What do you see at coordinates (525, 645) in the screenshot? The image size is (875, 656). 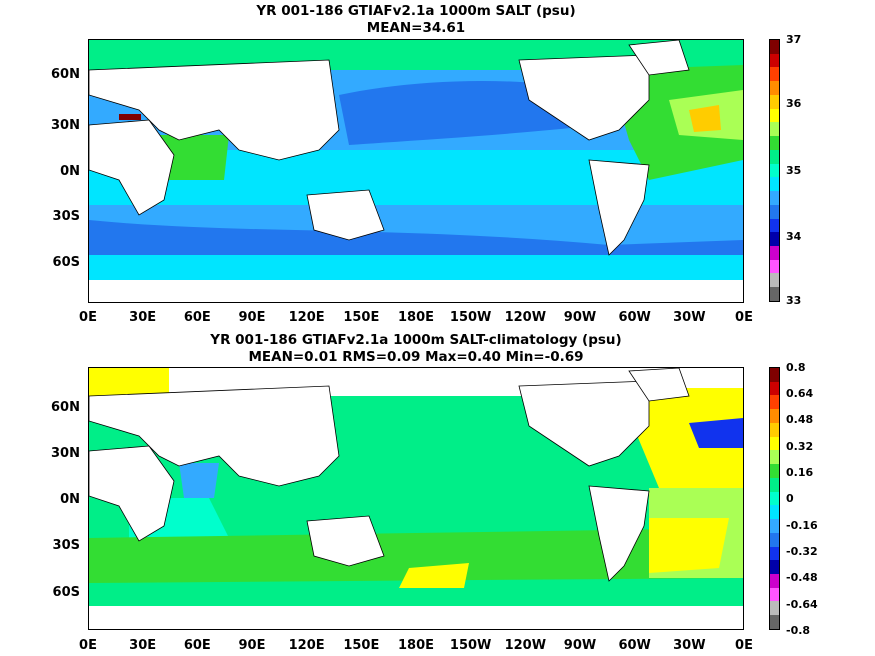 I see `panel2-xtick: 120W` at bounding box center [525, 645].